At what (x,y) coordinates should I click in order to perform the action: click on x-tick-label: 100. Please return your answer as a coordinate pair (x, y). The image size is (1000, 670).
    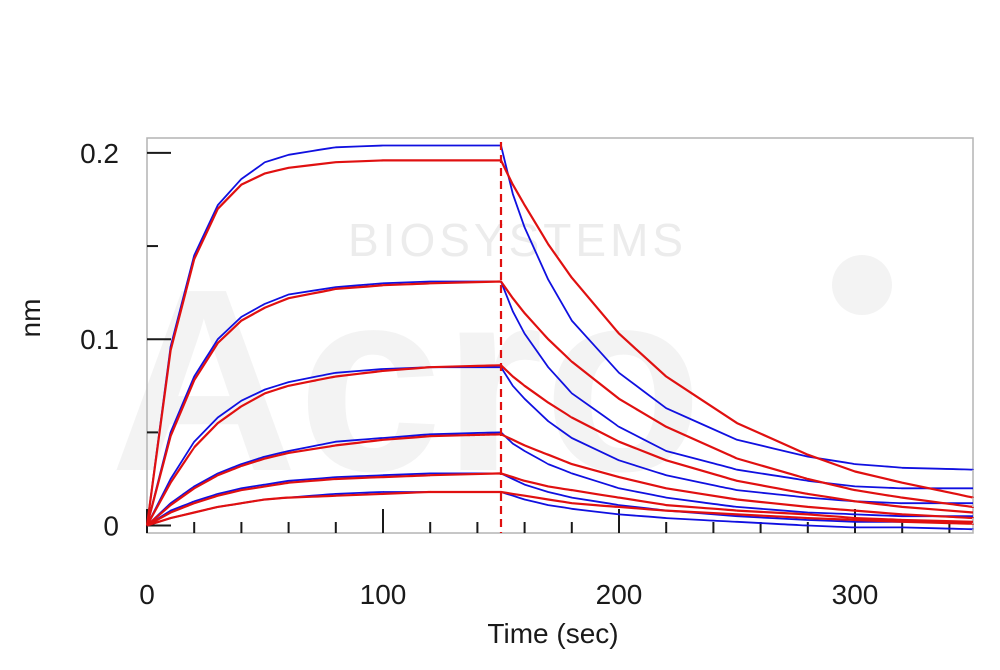
    Looking at the image, I should click on (383, 594).